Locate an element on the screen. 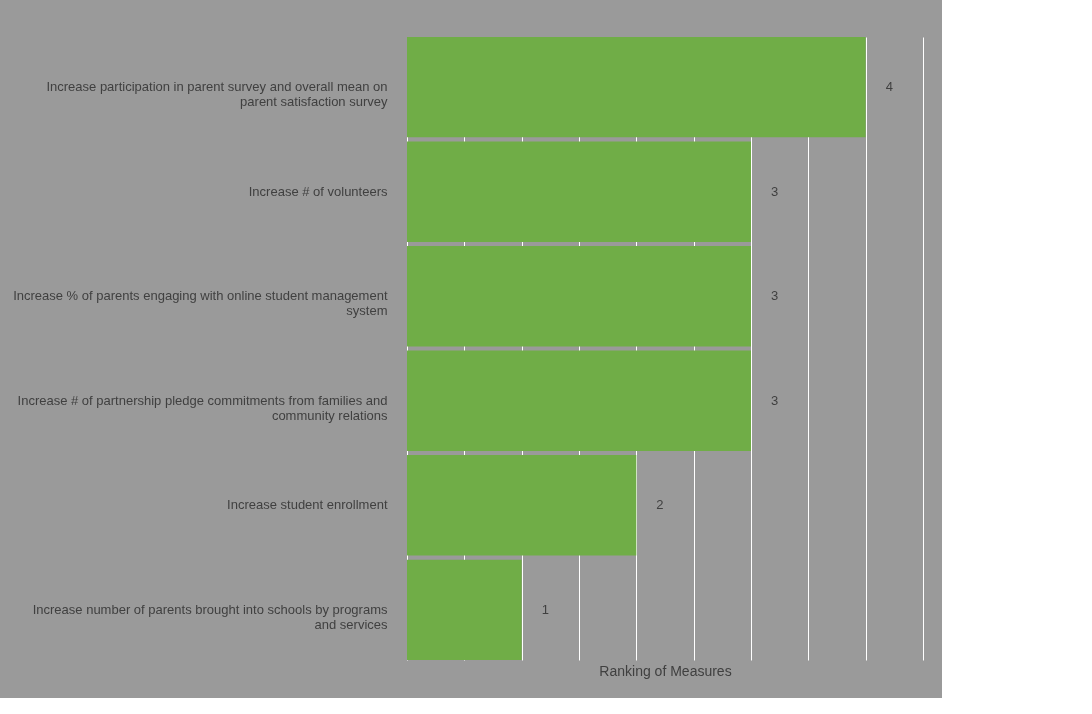 This screenshot has width=1092, height=714. y-tick-label: Increase % of parents engaging with online student management system is located at coordinates (200, 303).